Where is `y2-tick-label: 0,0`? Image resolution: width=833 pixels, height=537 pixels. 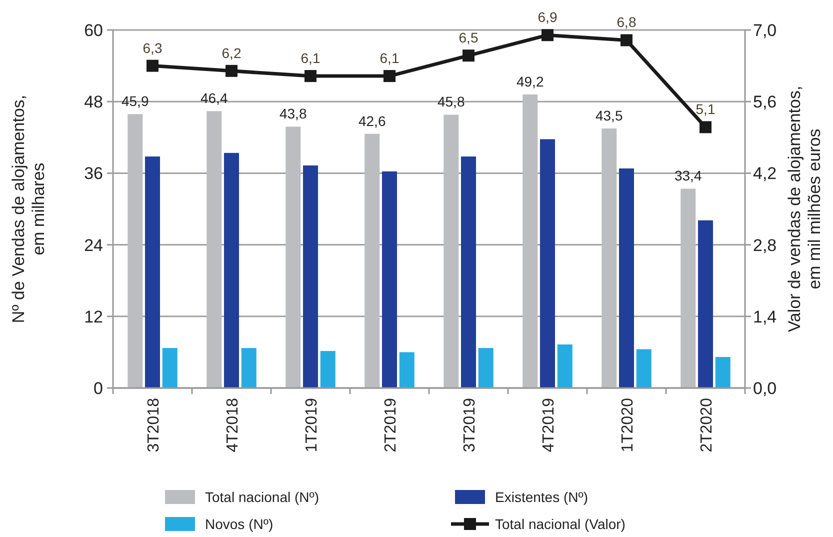 y2-tick-label: 0,0 is located at coordinates (765, 388).